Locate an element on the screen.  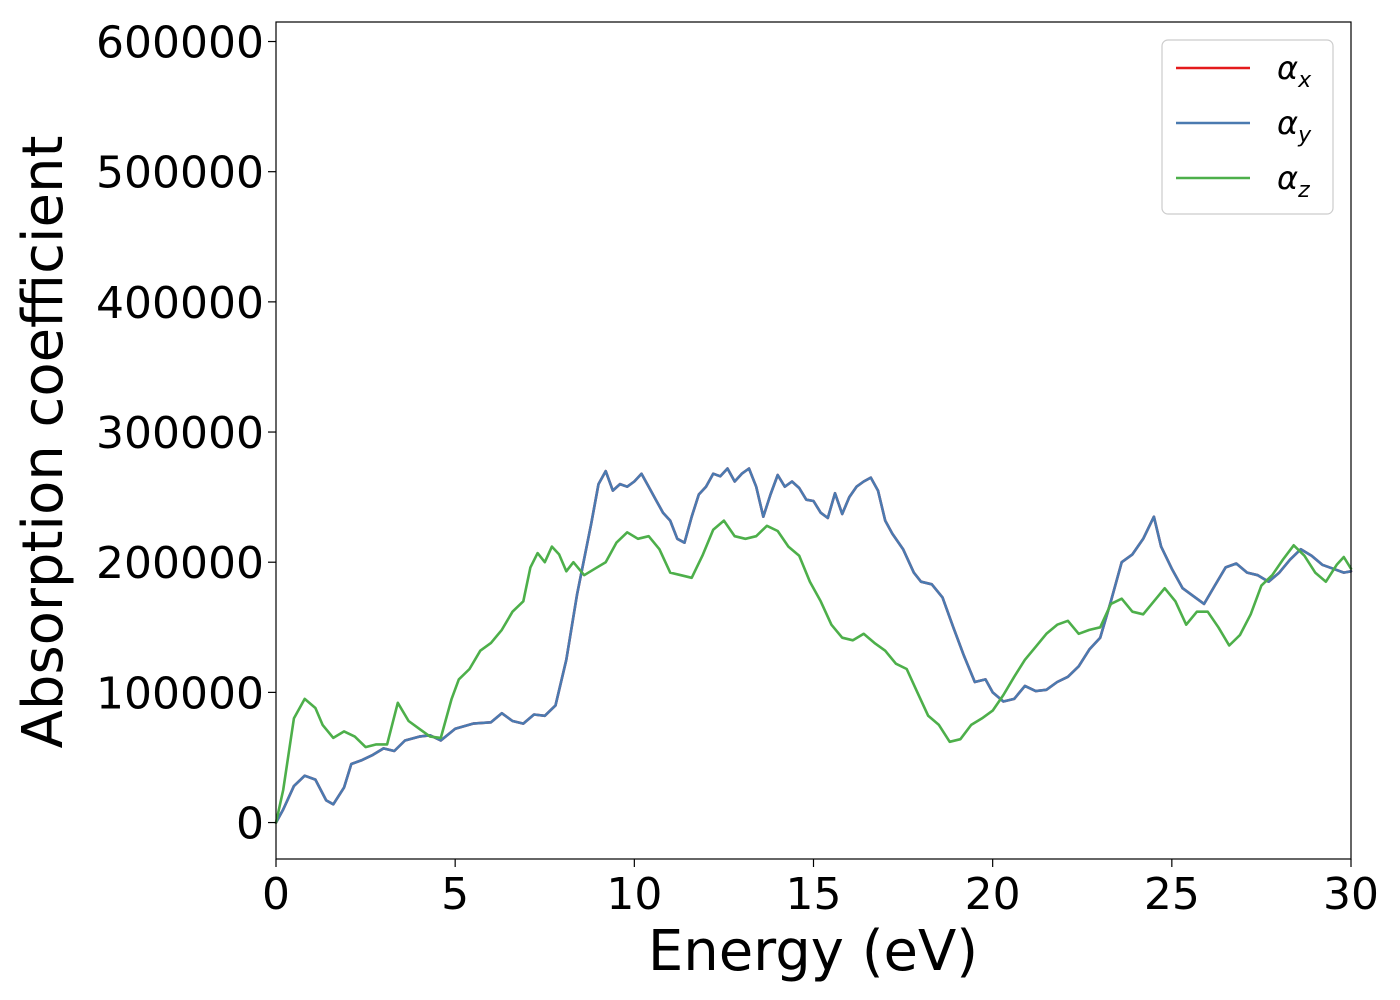
legend-label-y: αy is located at coordinates (1294, 126).